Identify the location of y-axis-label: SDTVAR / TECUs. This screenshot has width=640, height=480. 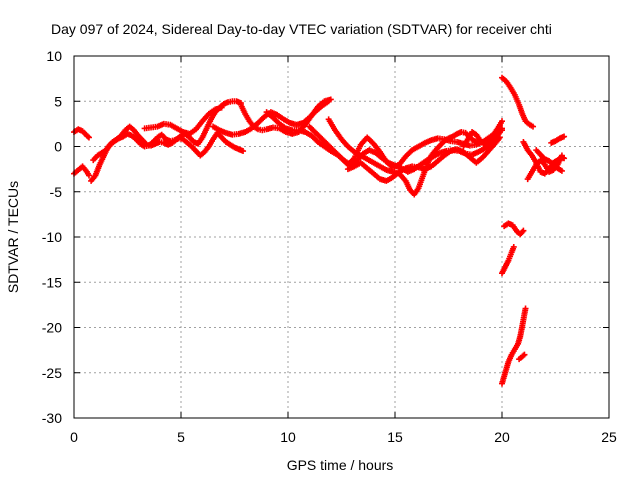
(13, 237).